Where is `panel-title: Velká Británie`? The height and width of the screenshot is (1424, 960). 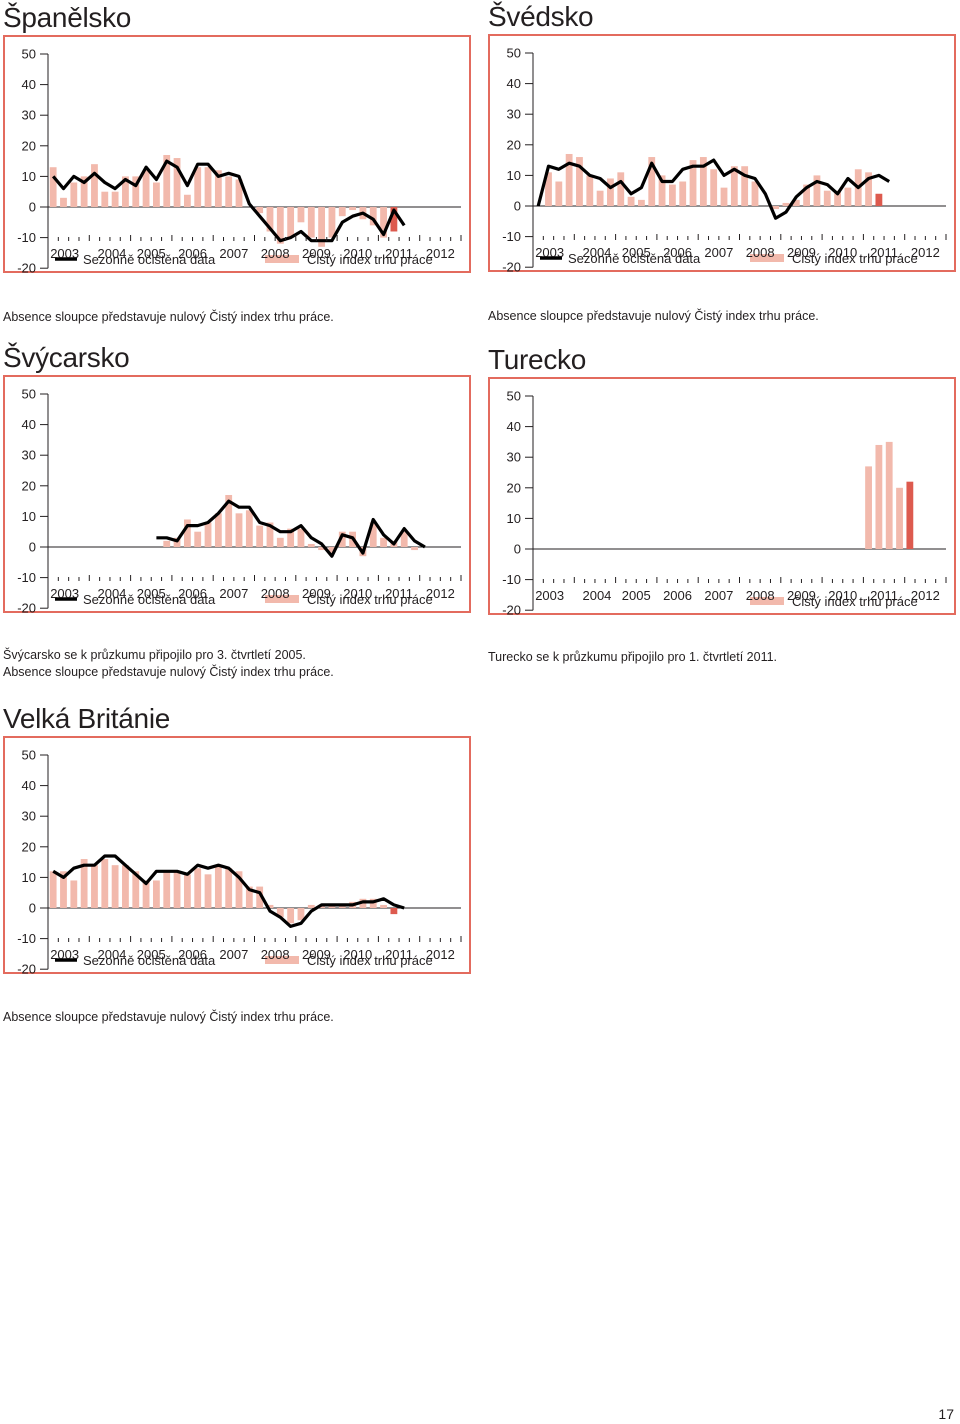 panel-title: Velká Británie is located at coordinates (87, 718).